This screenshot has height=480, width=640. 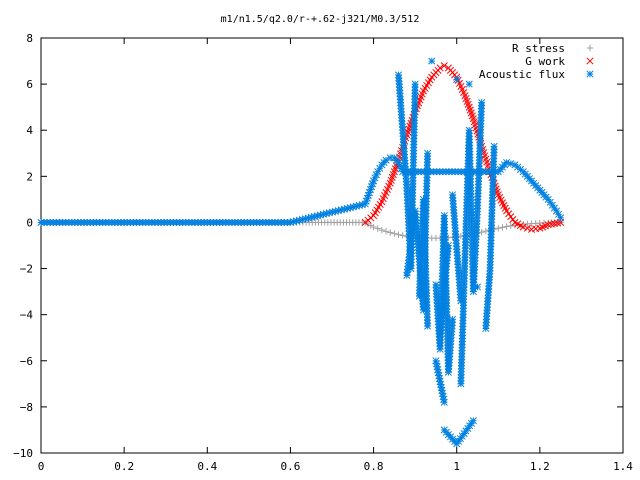 What do you see at coordinates (374, 466) in the screenshot?
I see `x-tick-label: 0.8` at bounding box center [374, 466].